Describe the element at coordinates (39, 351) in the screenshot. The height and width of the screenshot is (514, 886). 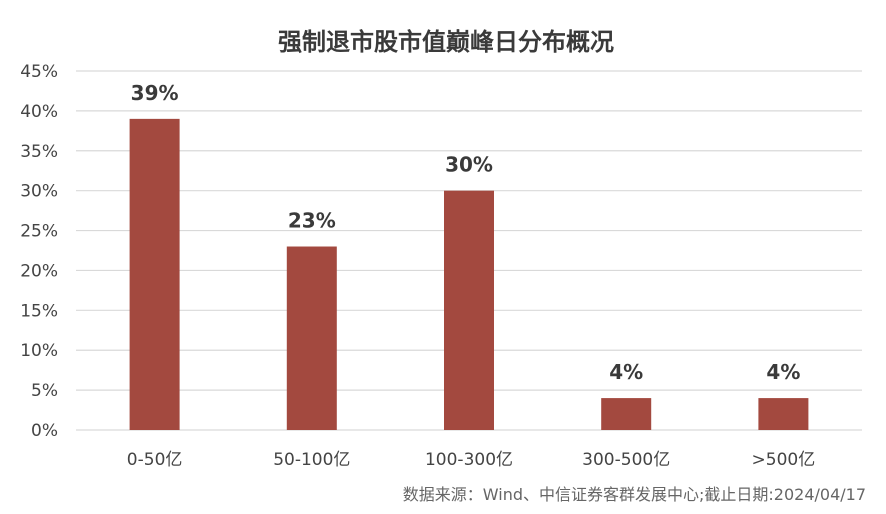
I see `y-tick-label: 10%` at that location.